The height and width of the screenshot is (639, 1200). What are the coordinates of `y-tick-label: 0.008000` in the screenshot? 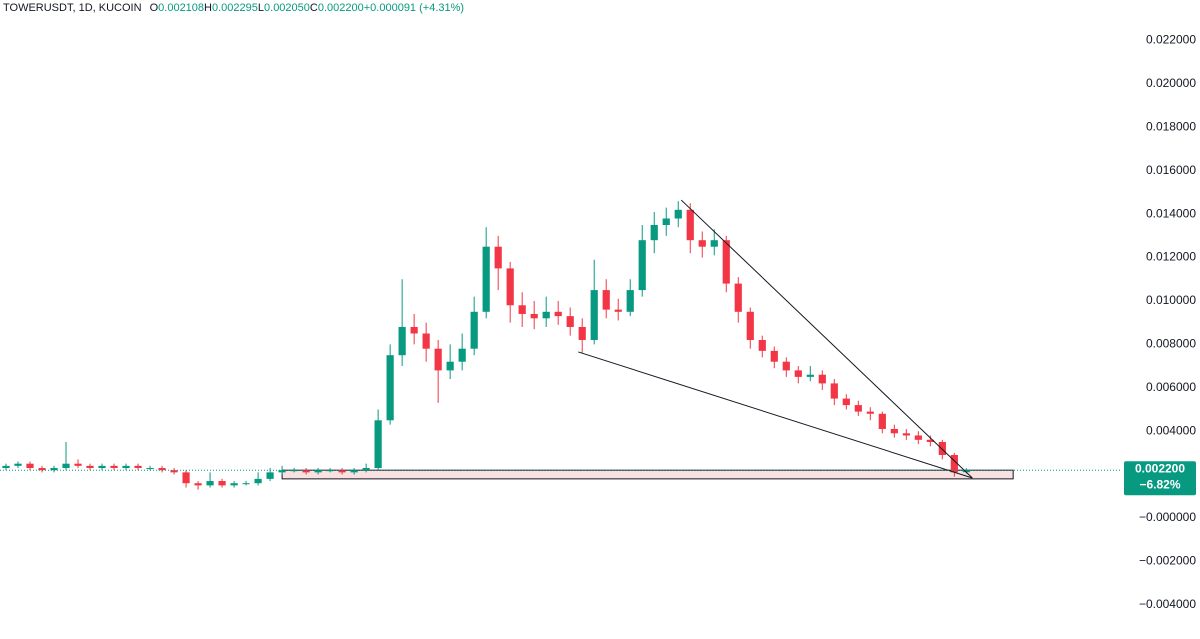 It's located at (1171, 344).